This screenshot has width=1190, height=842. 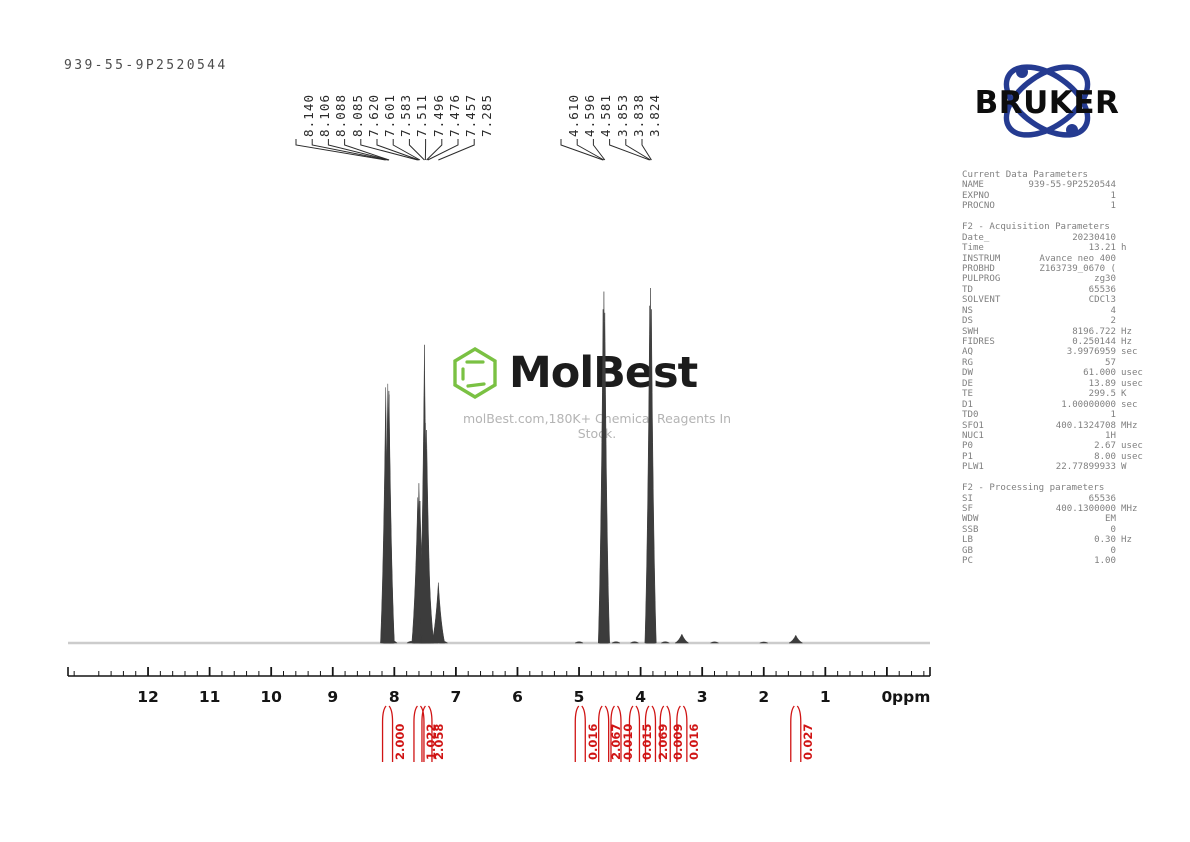 I want to click on param-value: 0.30, so click(x=1105, y=540).